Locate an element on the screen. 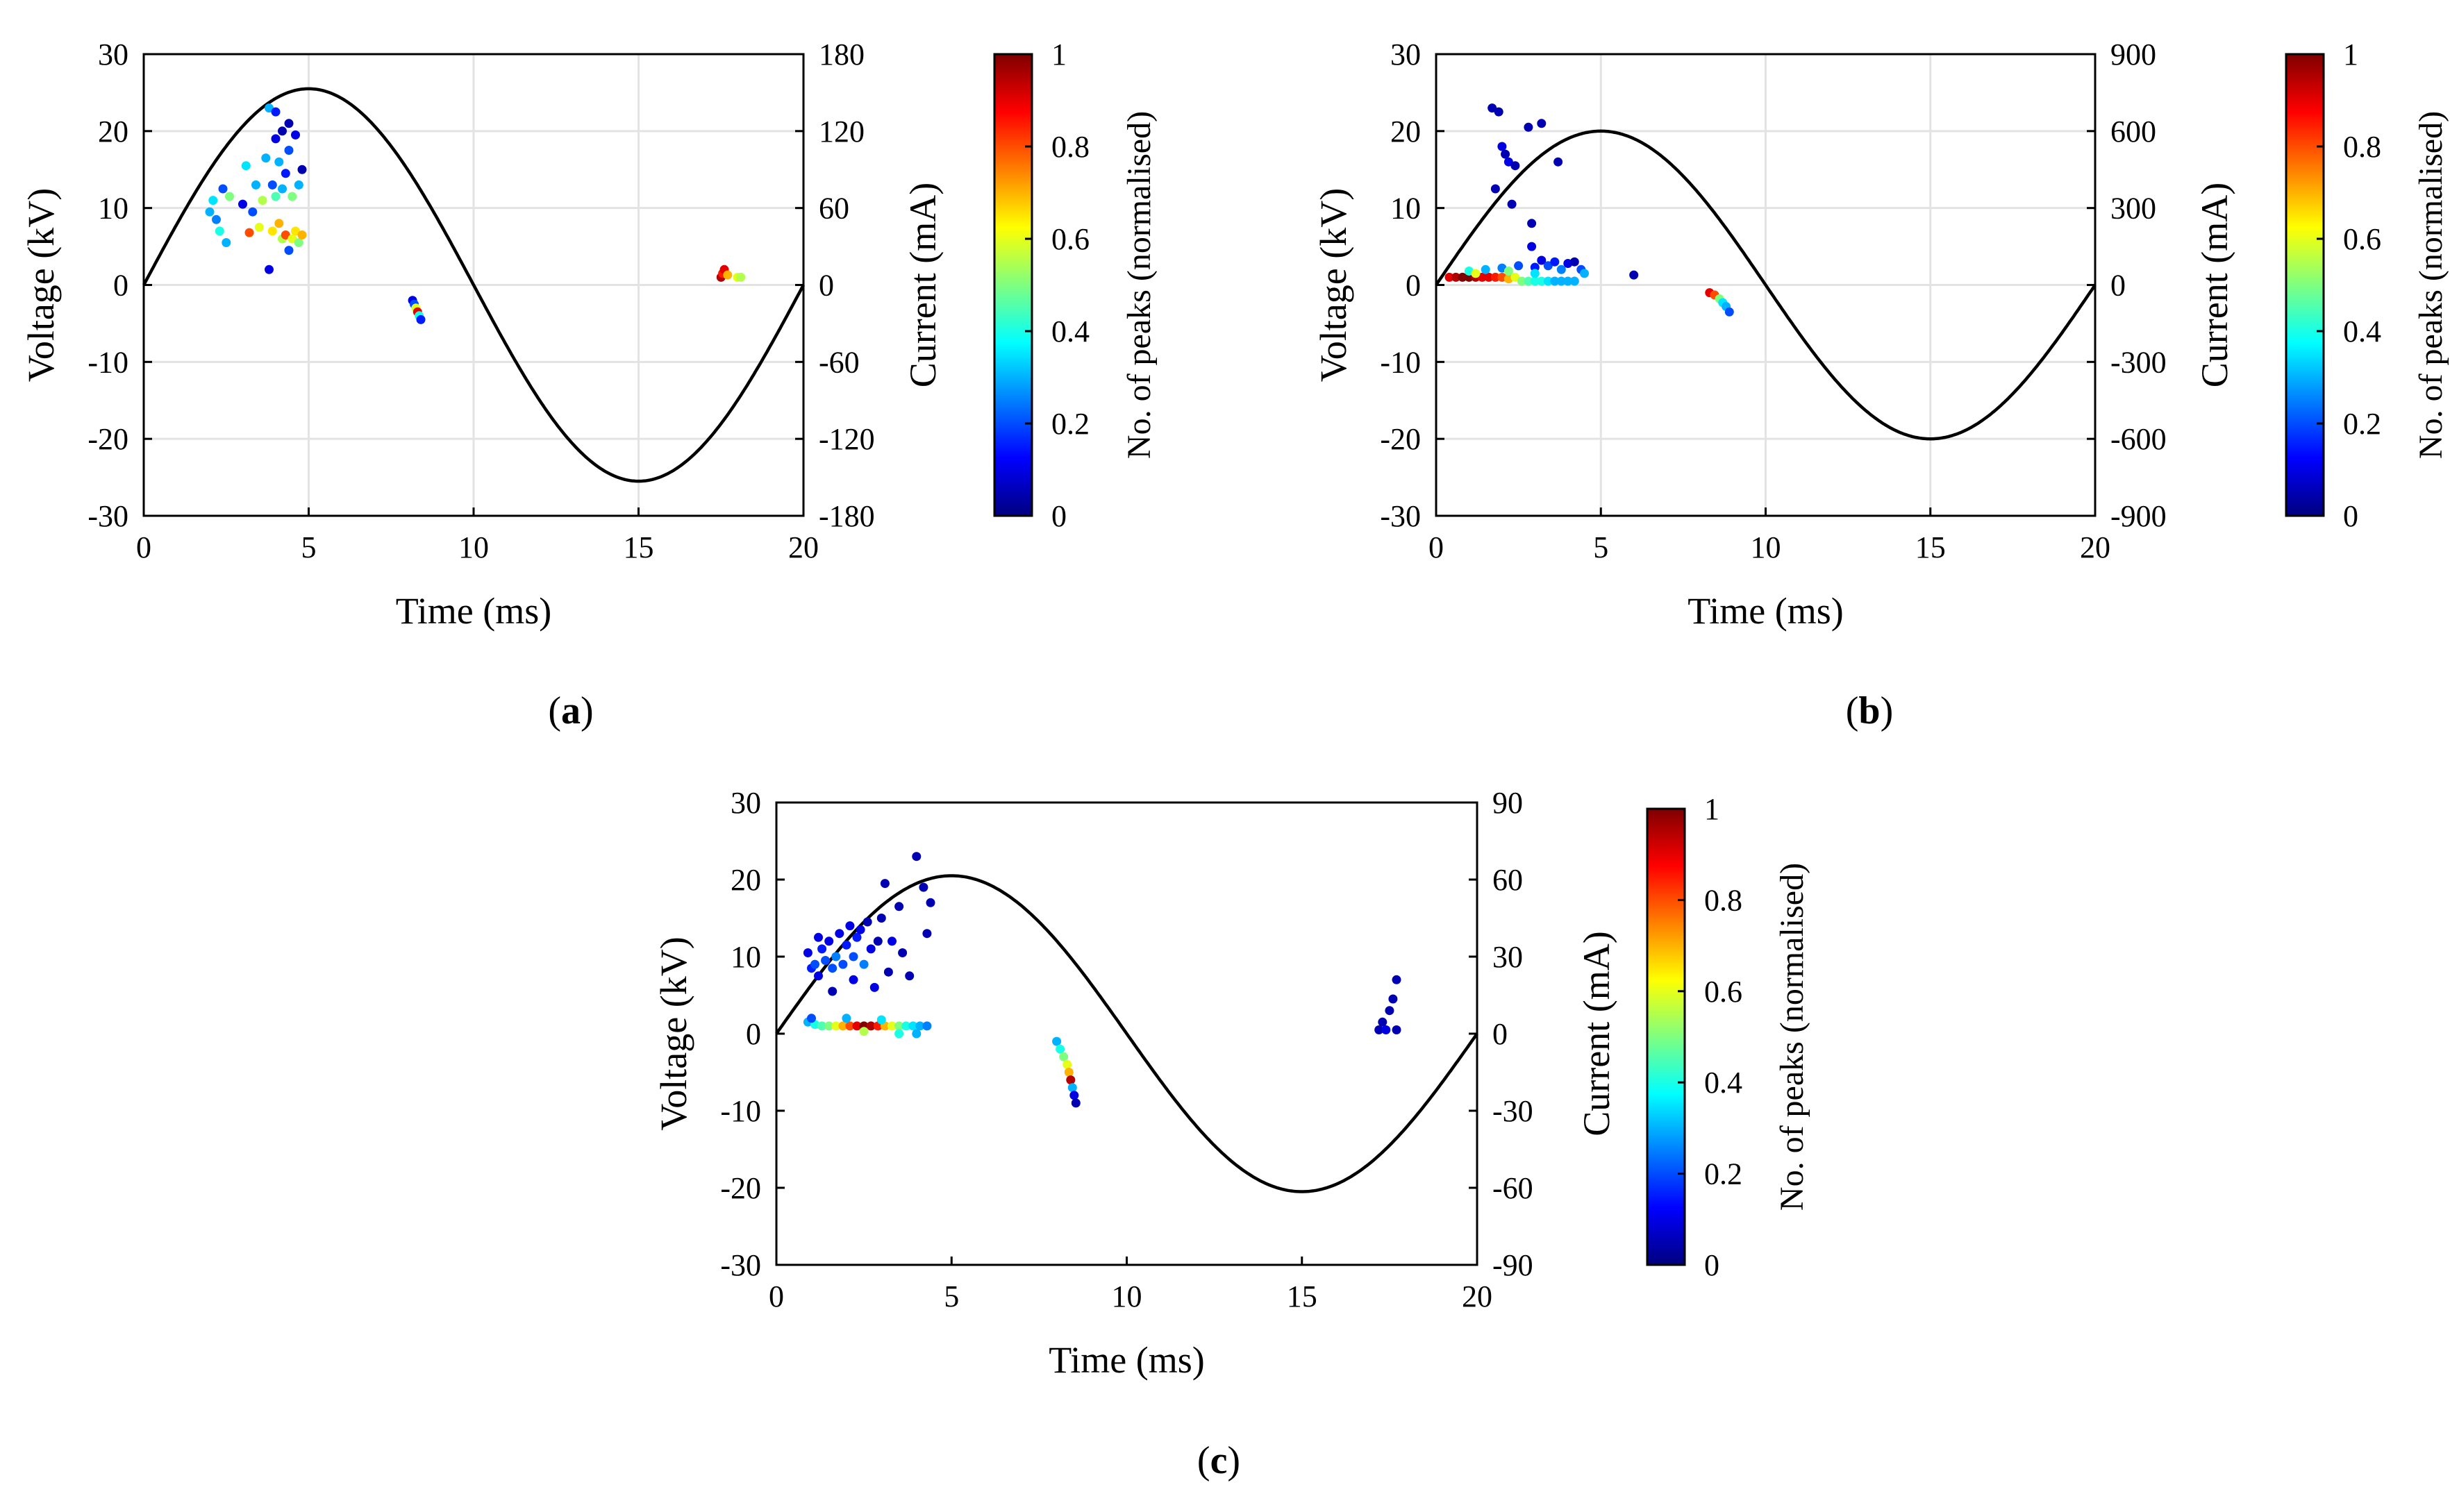  y-axis-label: Voltage (kV) is located at coordinates (673, 1033).